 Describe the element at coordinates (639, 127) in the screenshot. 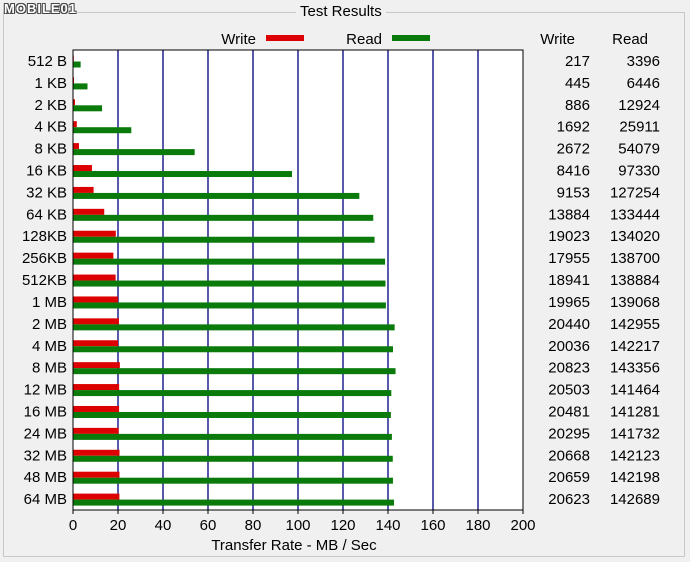

I see `read-value: 25911` at that location.